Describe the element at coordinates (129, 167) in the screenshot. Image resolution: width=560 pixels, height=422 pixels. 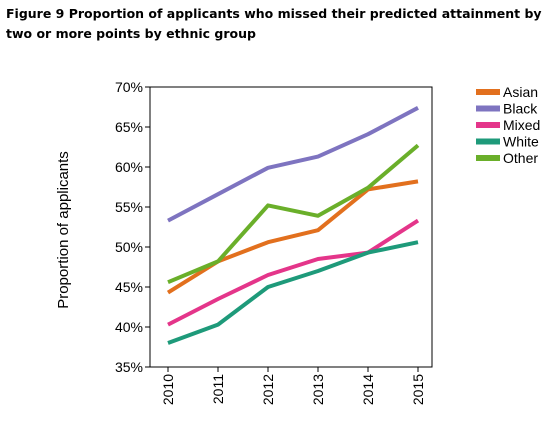
I see `y-tick-label: 60%` at that location.